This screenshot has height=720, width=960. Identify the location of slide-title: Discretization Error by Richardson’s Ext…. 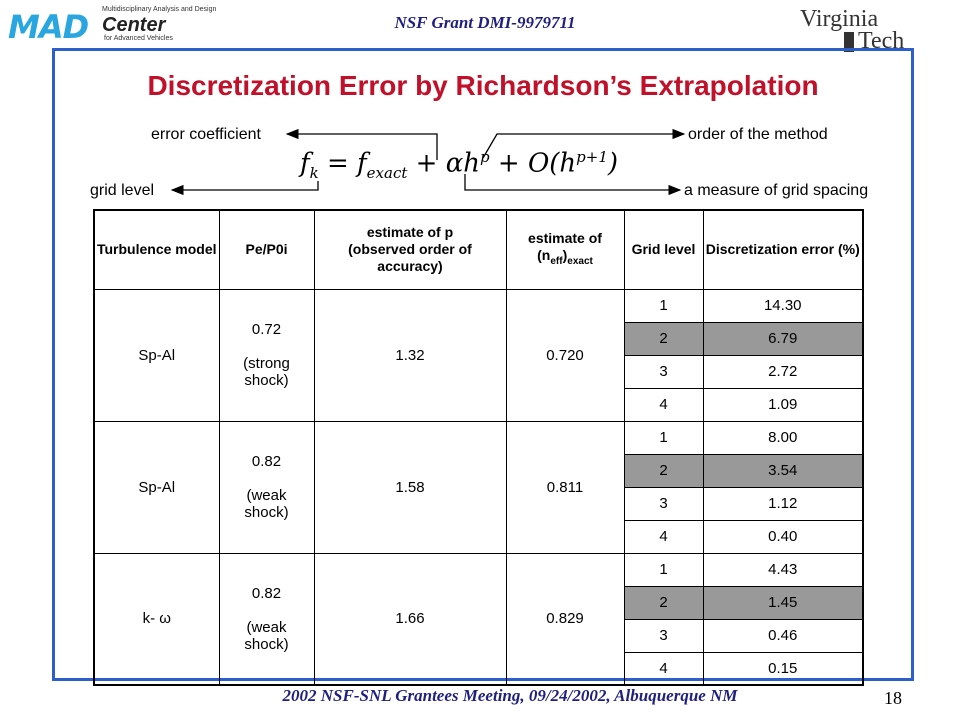
(483, 85).